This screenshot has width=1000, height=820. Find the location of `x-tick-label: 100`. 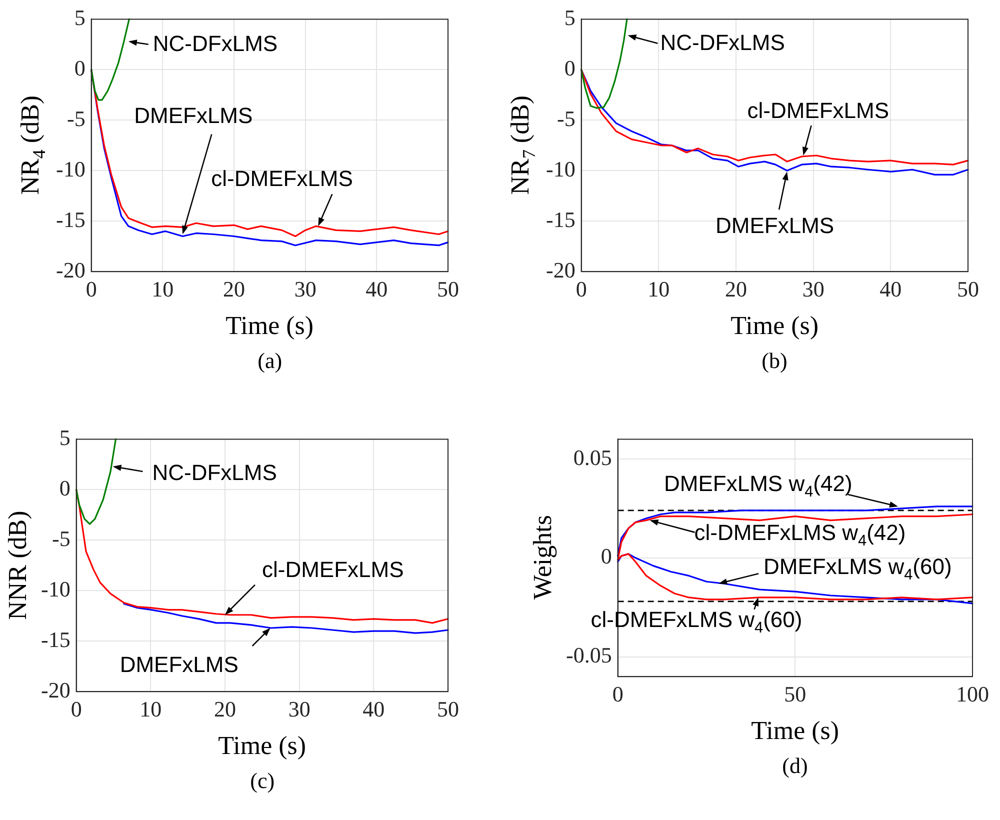

x-tick-label: 100 is located at coordinates (972, 694).